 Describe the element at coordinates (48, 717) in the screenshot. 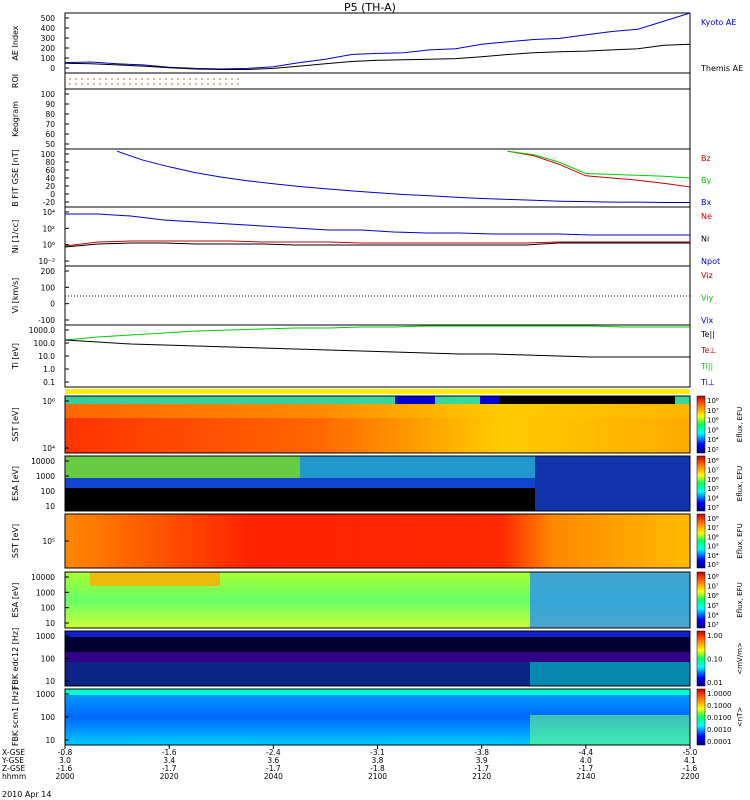

I see `fbk2-ytick-label: 100` at that location.